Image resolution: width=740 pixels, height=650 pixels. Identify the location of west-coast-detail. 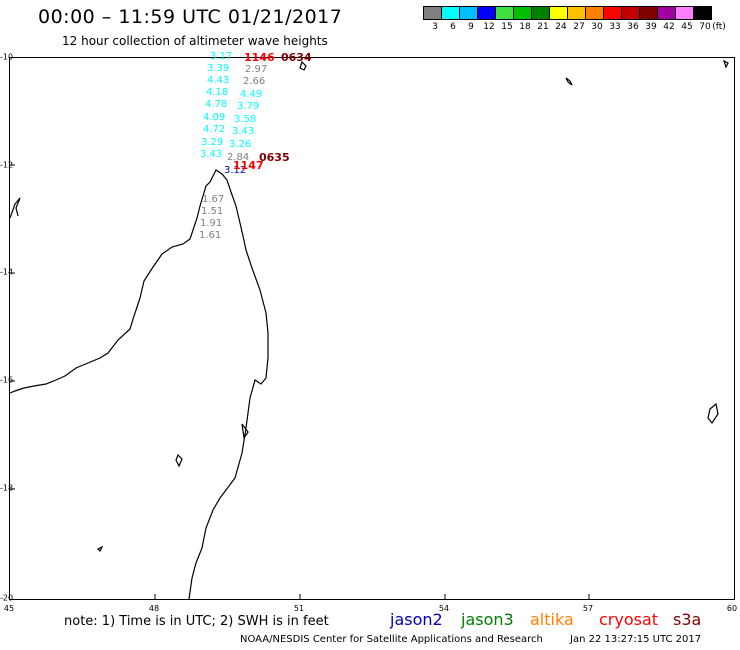
(15, 208).